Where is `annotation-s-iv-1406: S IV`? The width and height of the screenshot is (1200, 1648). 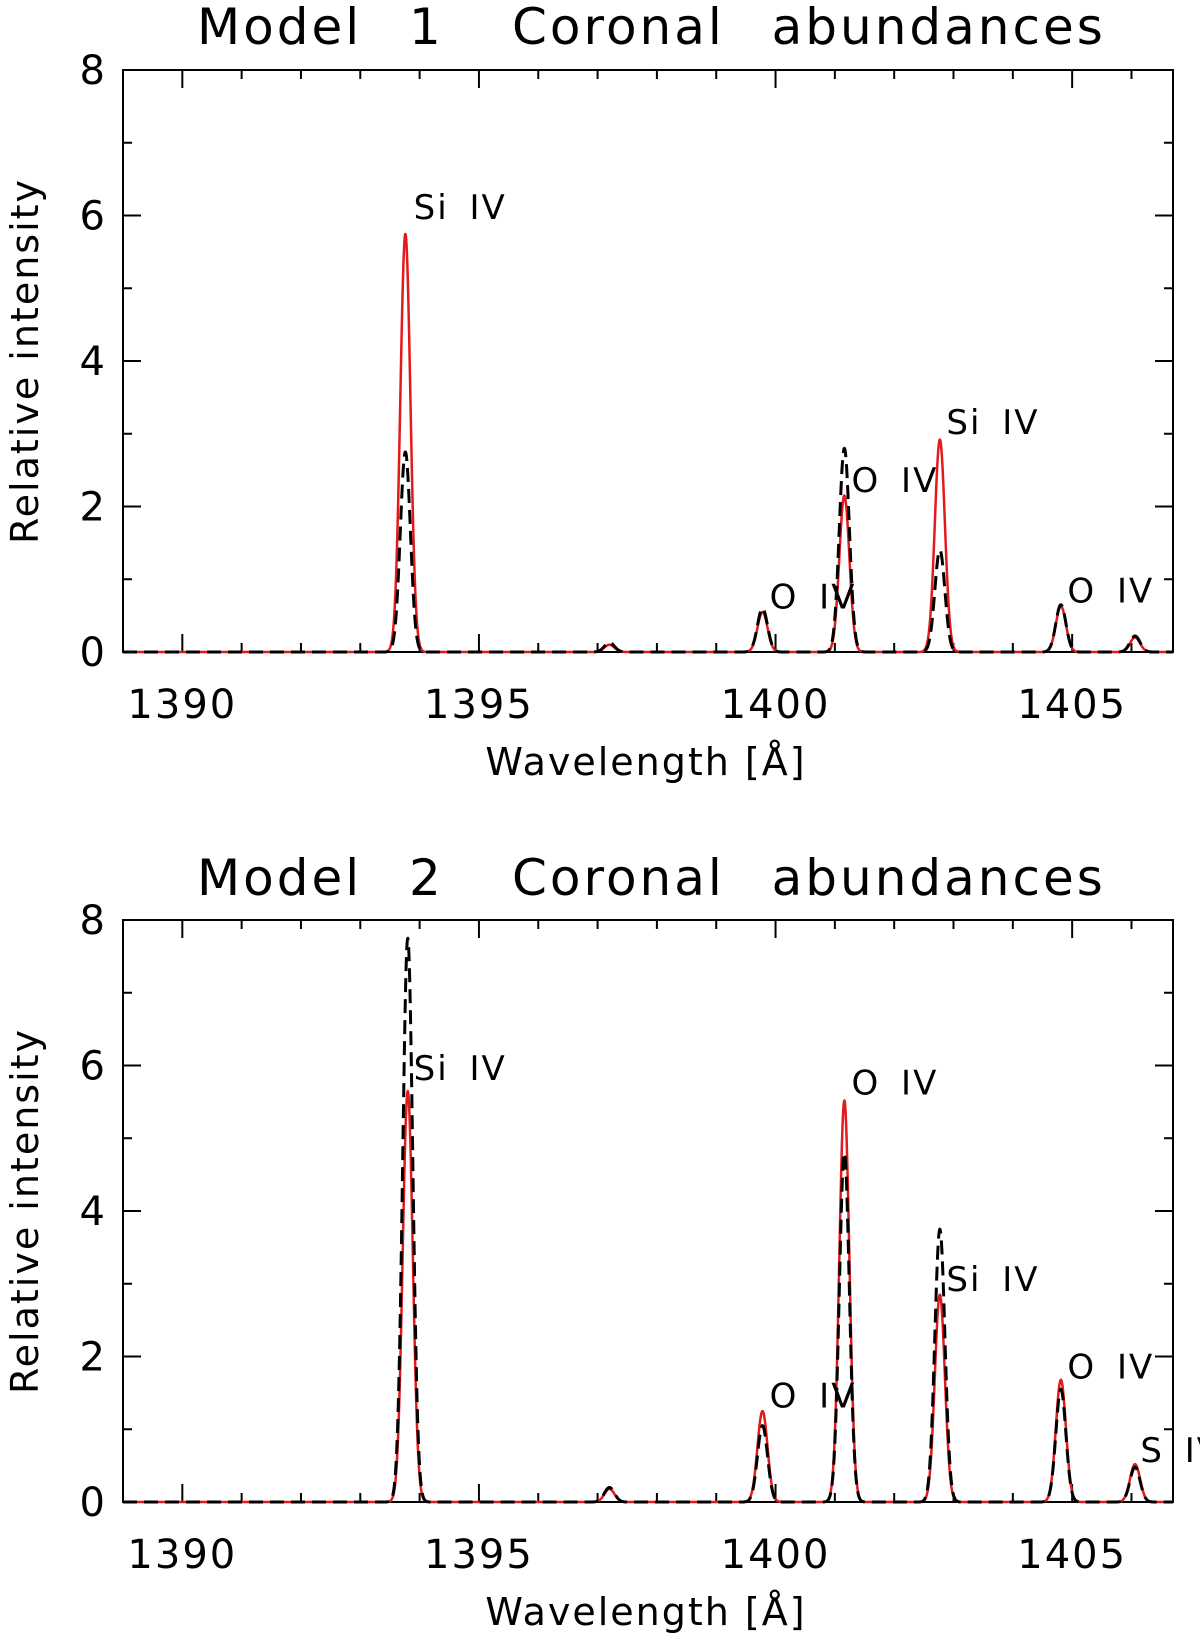
annotation-s-iv-1406: S IV is located at coordinates (1170, 1451).